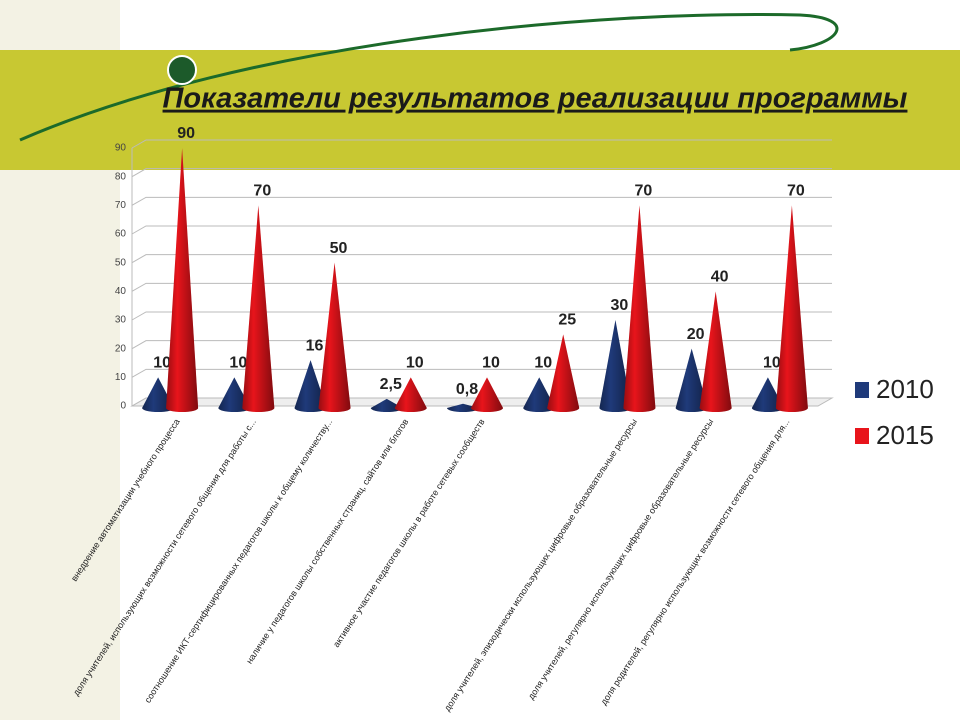  I want to click on value-label: 50, so click(339, 248).